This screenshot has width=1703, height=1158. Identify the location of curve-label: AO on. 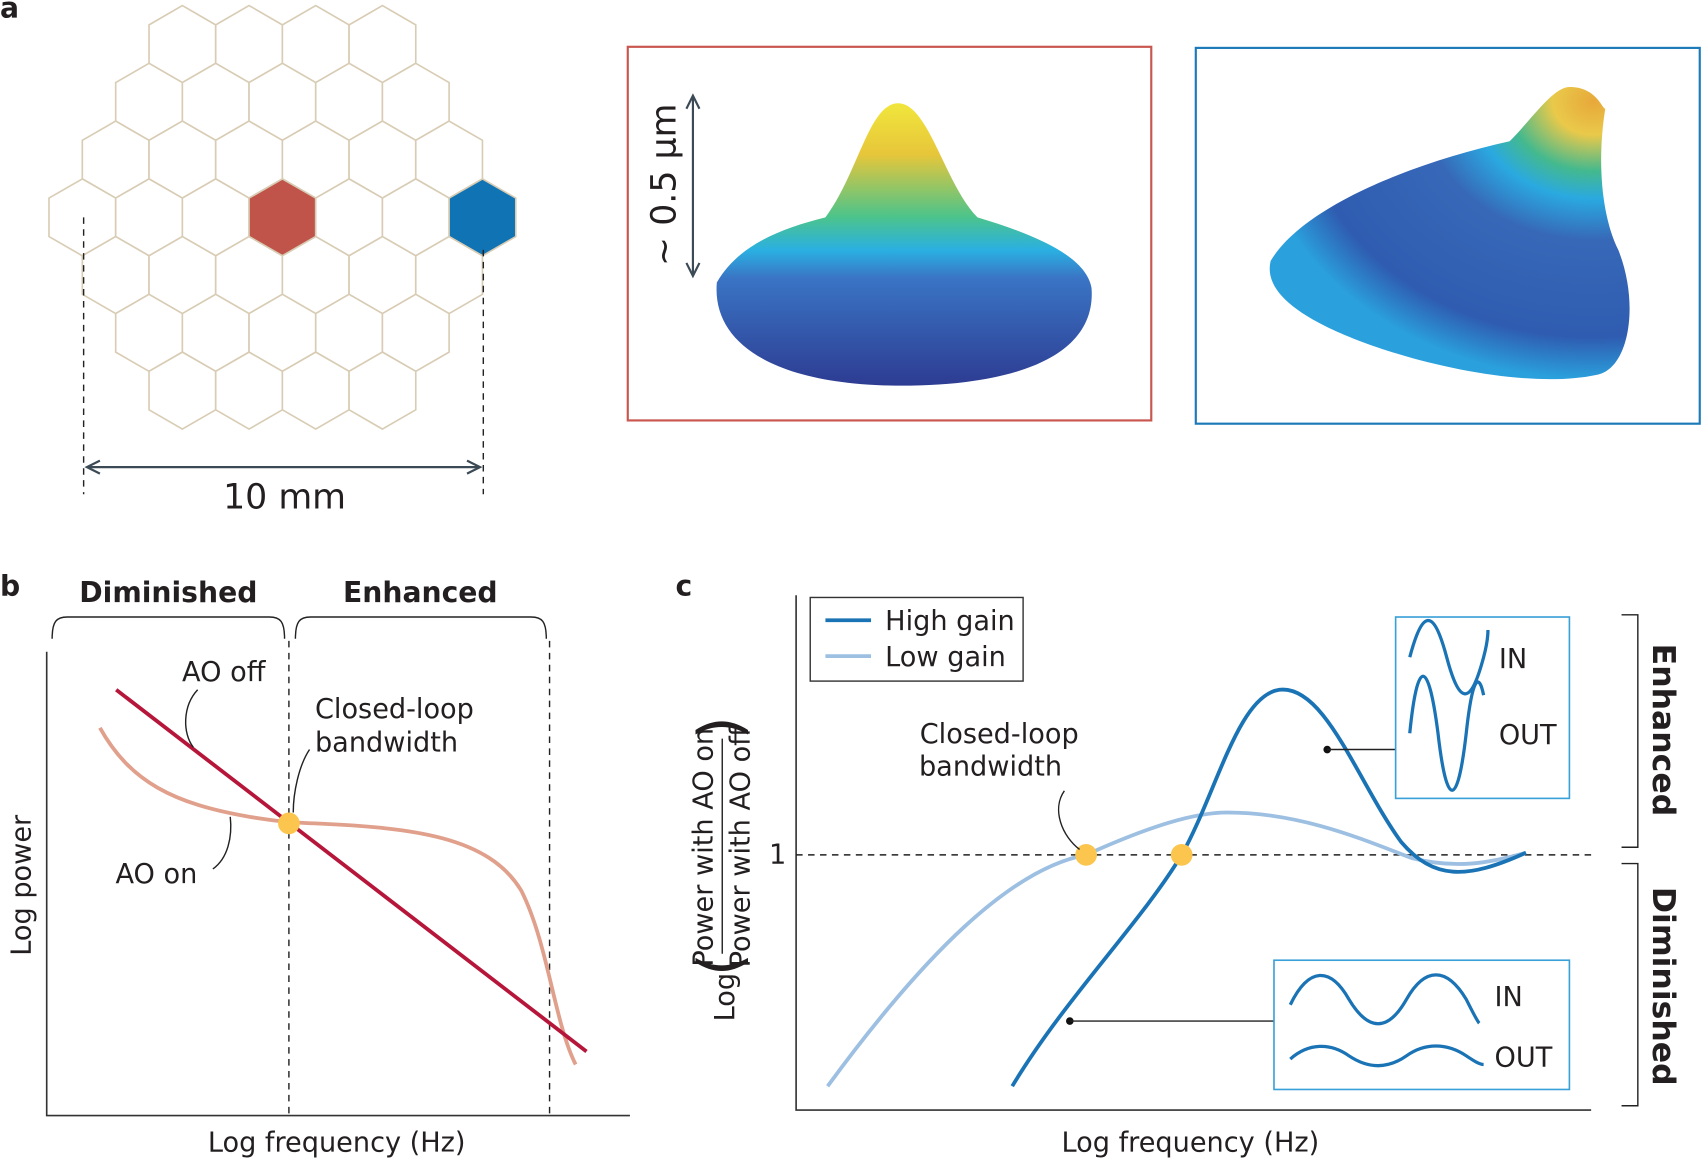
(156, 874).